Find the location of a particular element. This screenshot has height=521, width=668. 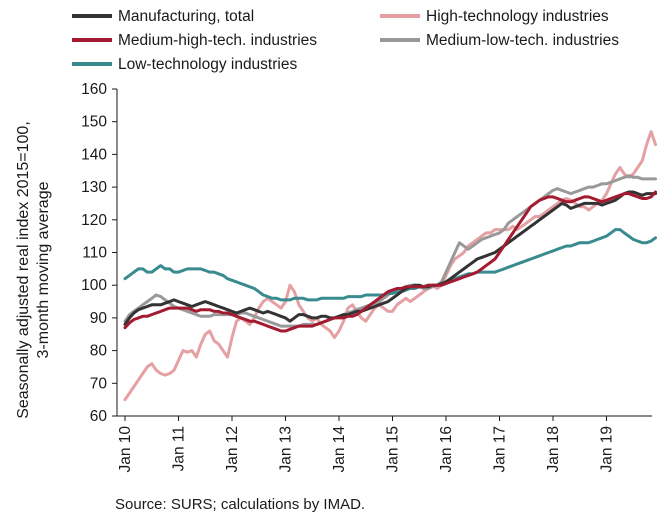

x-tick-label: Jan 17 is located at coordinates (500, 449).